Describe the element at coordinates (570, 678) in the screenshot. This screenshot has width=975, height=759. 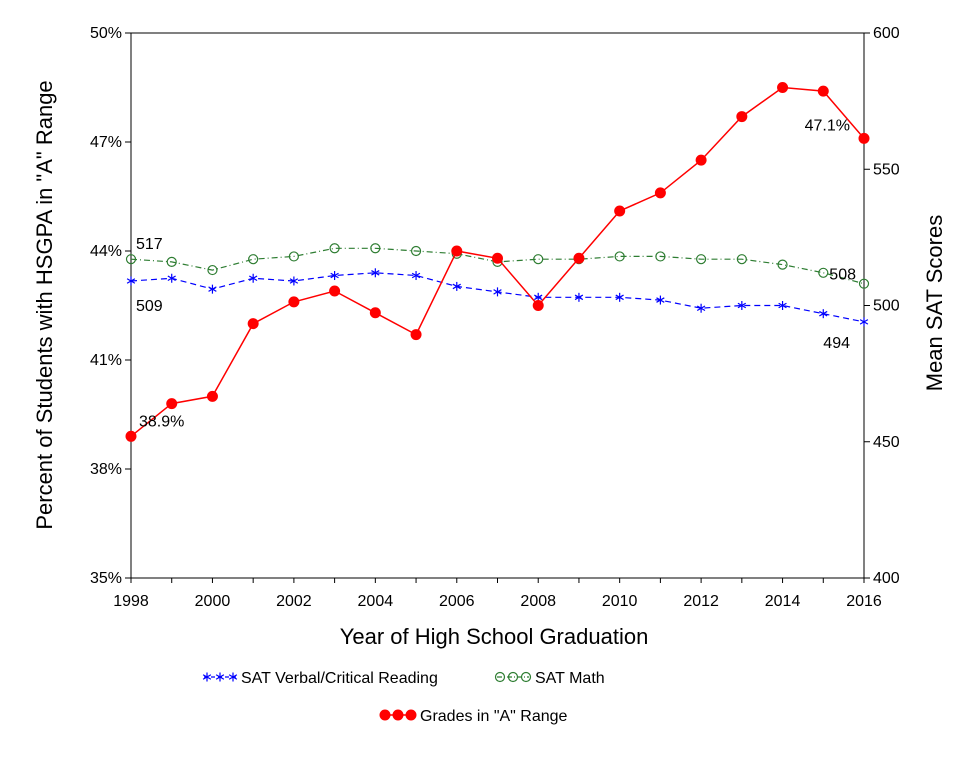
I see `legend-label-math: SAT Math` at that location.